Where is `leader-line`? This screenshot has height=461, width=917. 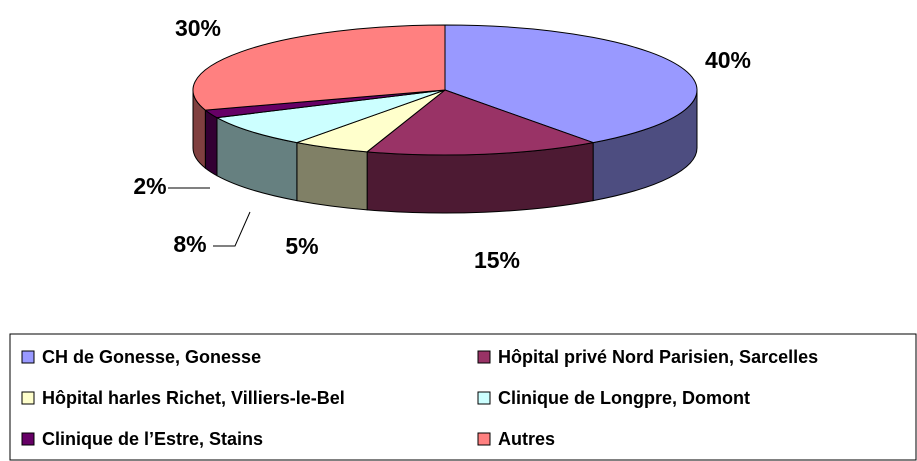
leader-line is located at coordinates (232, 229).